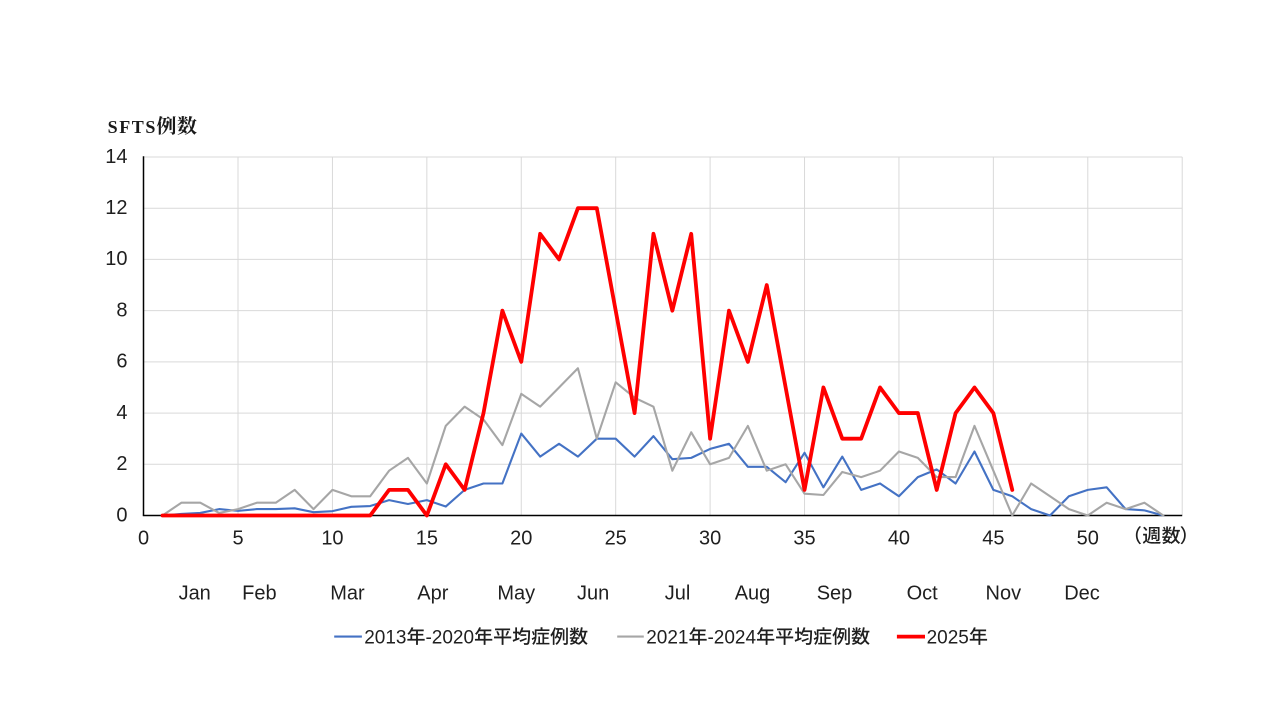 This screenshot has width=1280, height=720. Describe the element at coordinates (116, 157) in the screenshot. I see `svg-text: 14` at that location.